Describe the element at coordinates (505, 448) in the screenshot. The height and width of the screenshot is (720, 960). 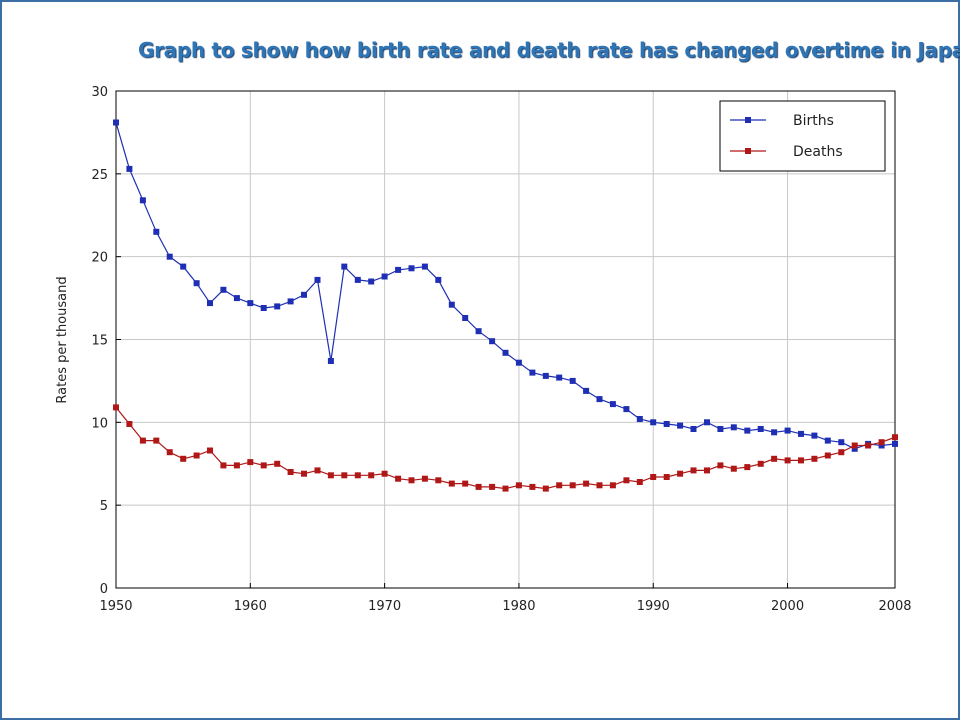
I see `series-deaths` at that location.